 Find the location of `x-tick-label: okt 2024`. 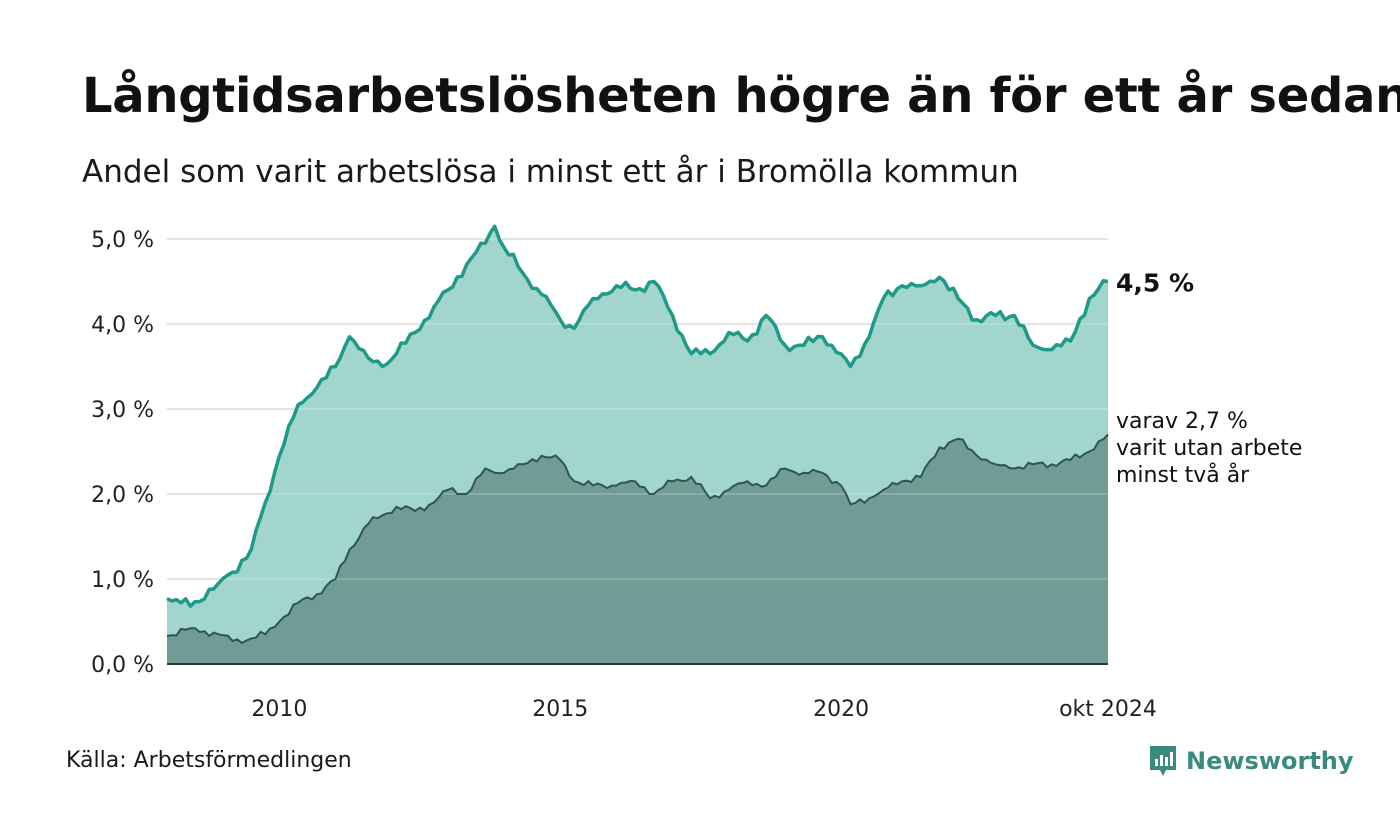

x-tick-label: okt 2024 is located at coordinates (1108, 709).